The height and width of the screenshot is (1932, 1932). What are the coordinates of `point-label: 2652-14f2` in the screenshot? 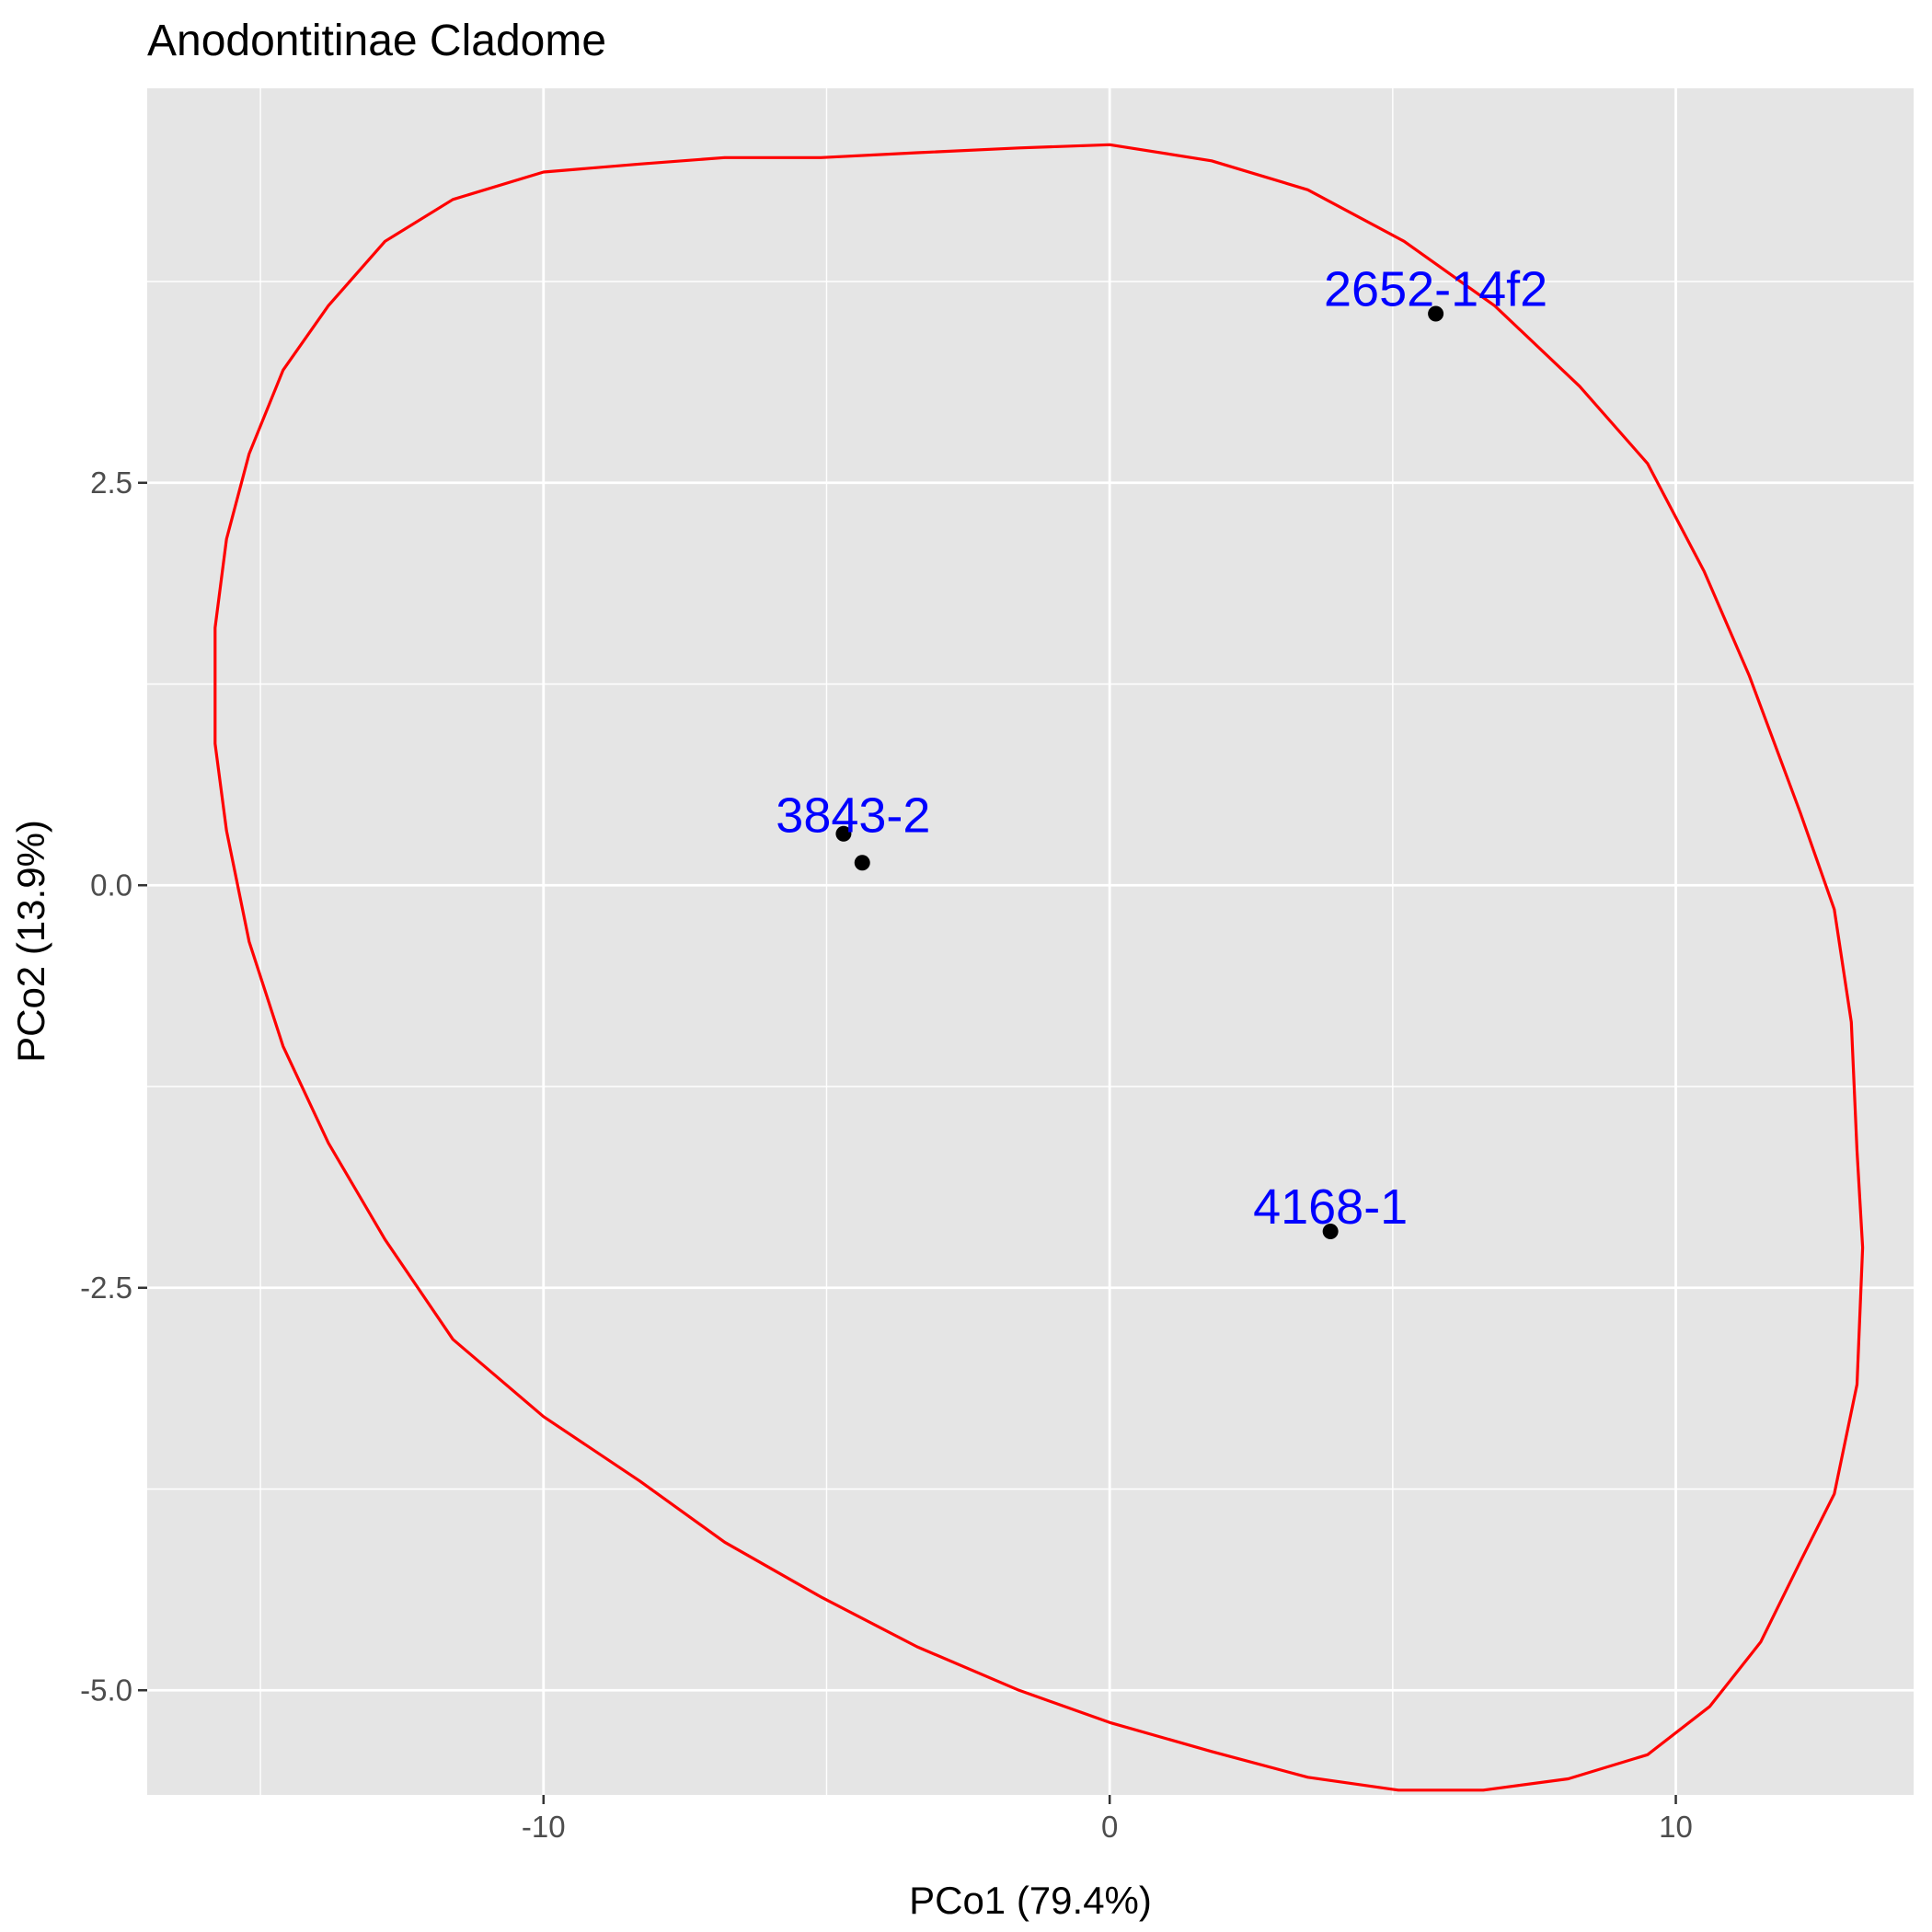 It's located at (1435, 288).